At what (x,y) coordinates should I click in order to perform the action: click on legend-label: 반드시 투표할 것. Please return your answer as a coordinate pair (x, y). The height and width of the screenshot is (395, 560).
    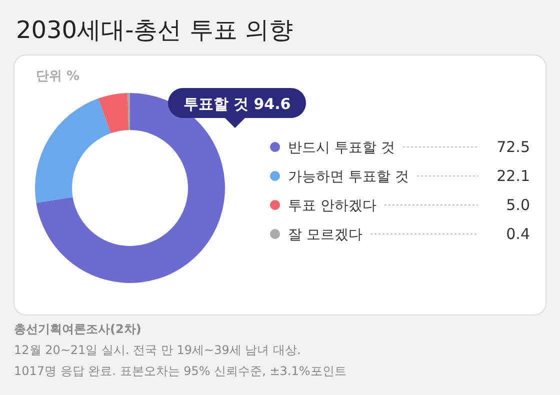
    Looking at the image, I should click on (341, 148).